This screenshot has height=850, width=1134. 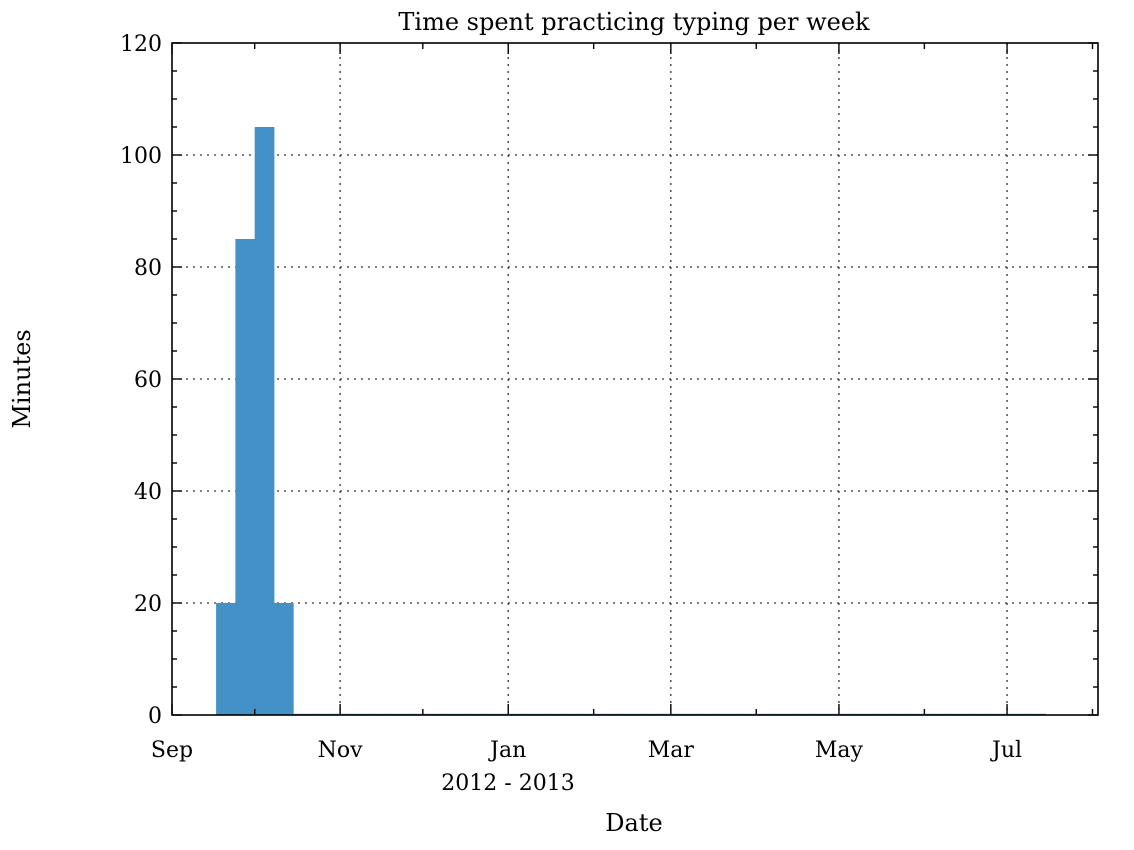 What do you see at coordinates (633, 823) in the screenshot?
I see `x-axis-title: Date` at bounding box center [633, 823].